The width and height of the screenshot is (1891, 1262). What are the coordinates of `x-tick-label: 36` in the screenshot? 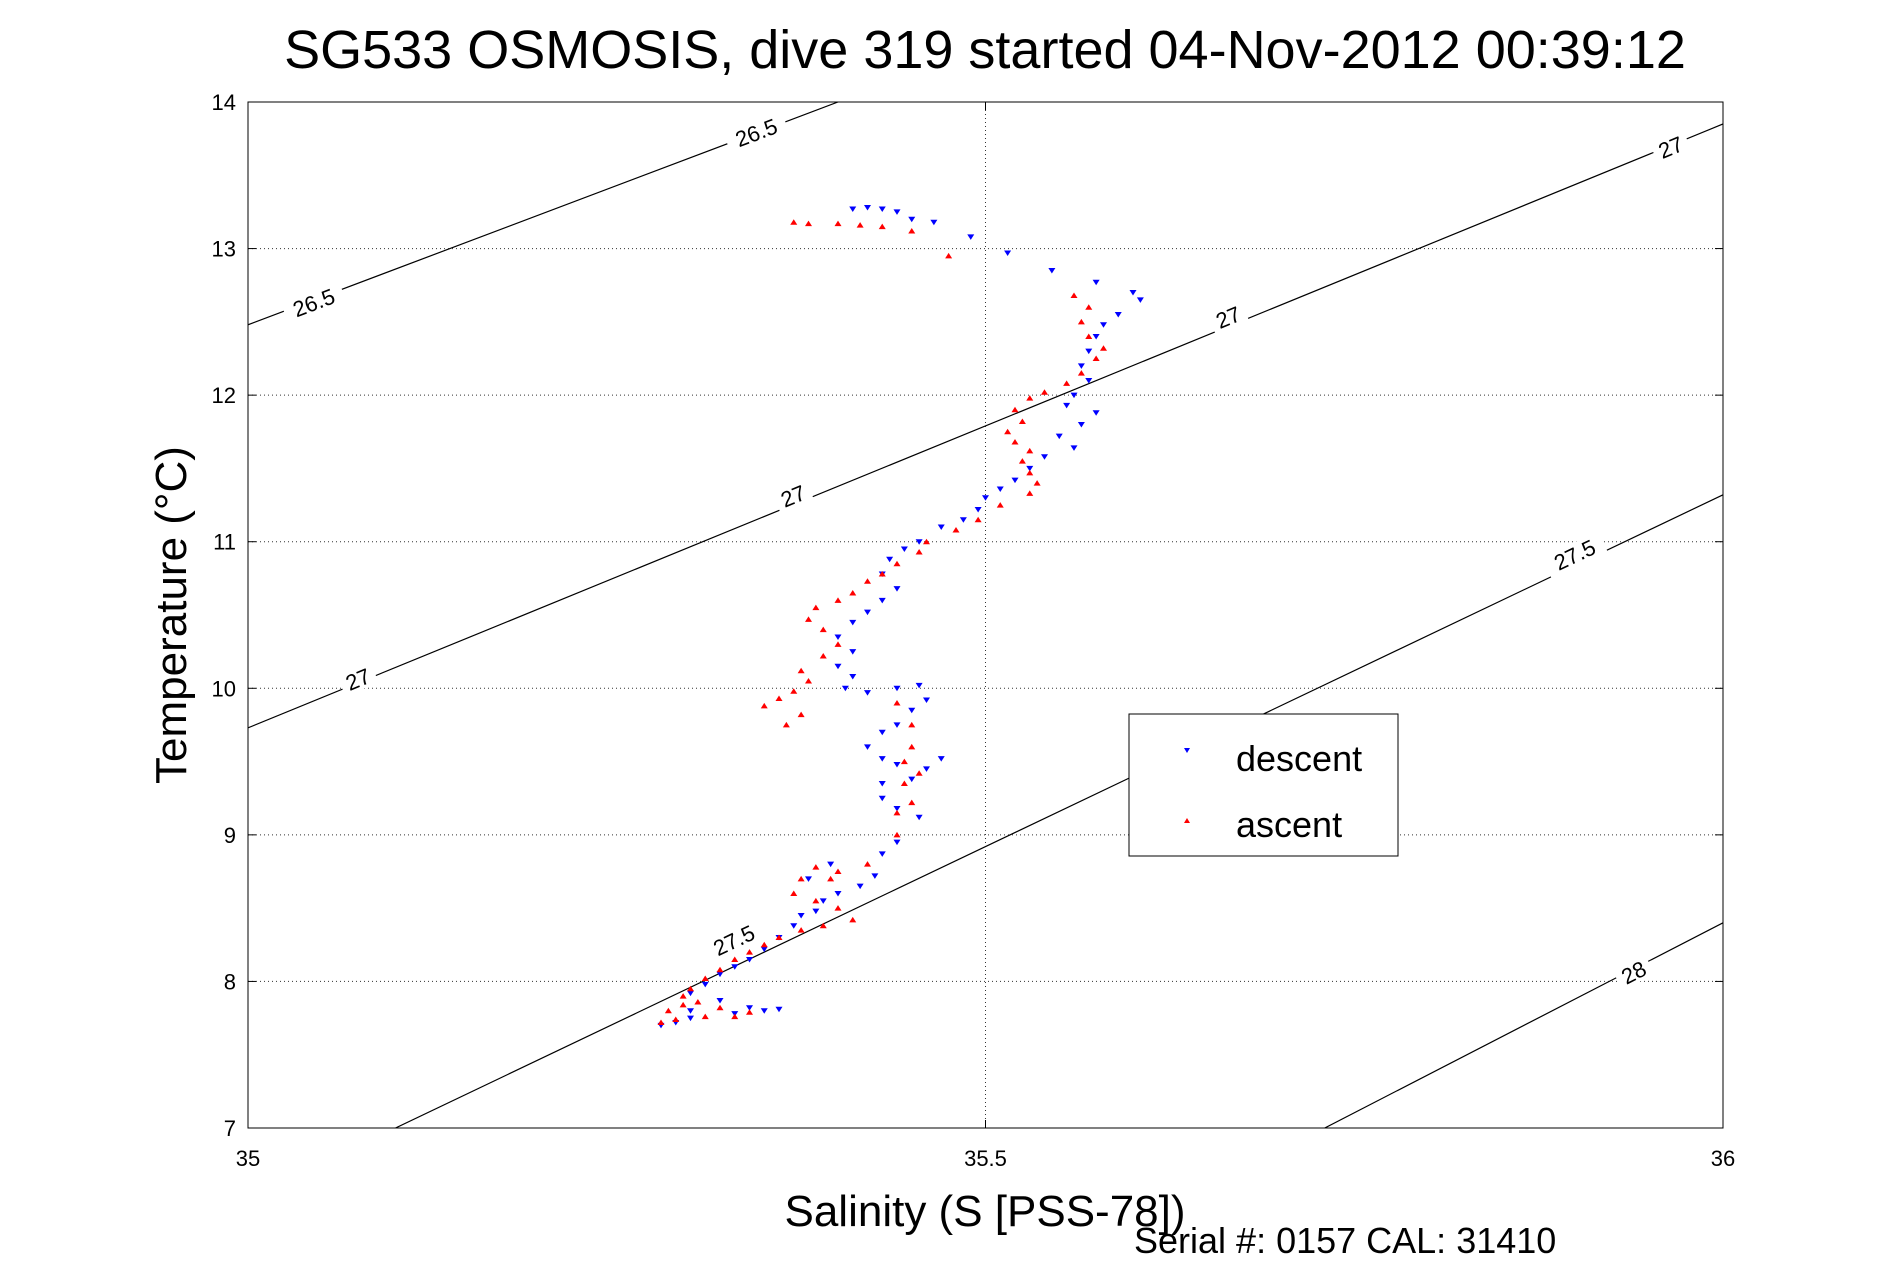 It's located at (1723, 1158).